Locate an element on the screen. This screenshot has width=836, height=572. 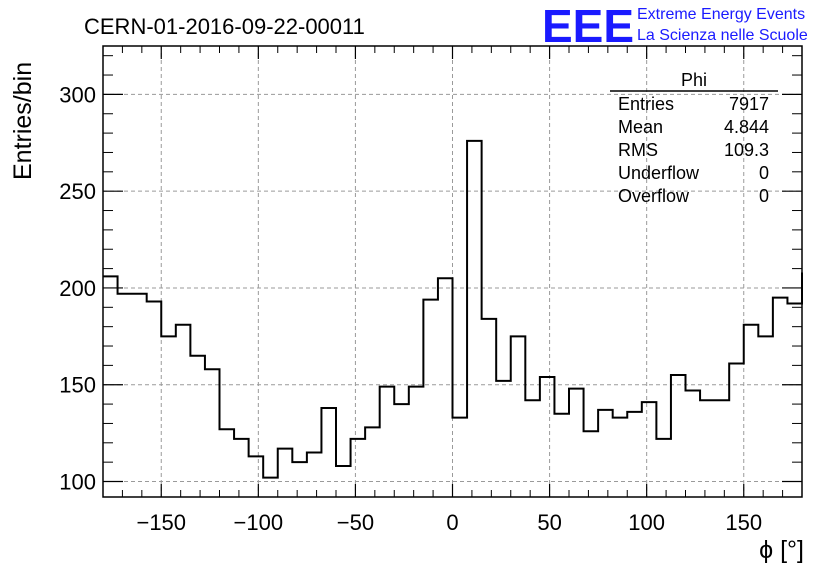
y-tick-label: 150 is located at coordinates (77, 385).